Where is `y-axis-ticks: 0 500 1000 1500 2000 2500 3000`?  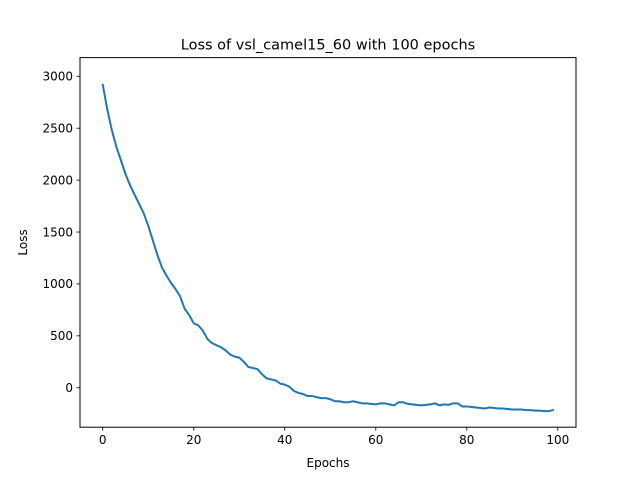 y-axis-ticks: 0 500 1000 1500 2000 2500 3000 is located at coordinates (61, 232).